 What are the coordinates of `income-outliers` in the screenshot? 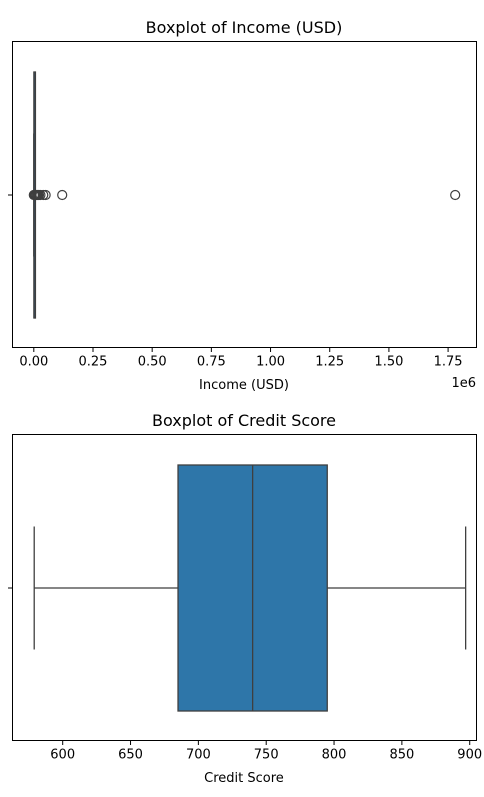 It's located at (244, 195).